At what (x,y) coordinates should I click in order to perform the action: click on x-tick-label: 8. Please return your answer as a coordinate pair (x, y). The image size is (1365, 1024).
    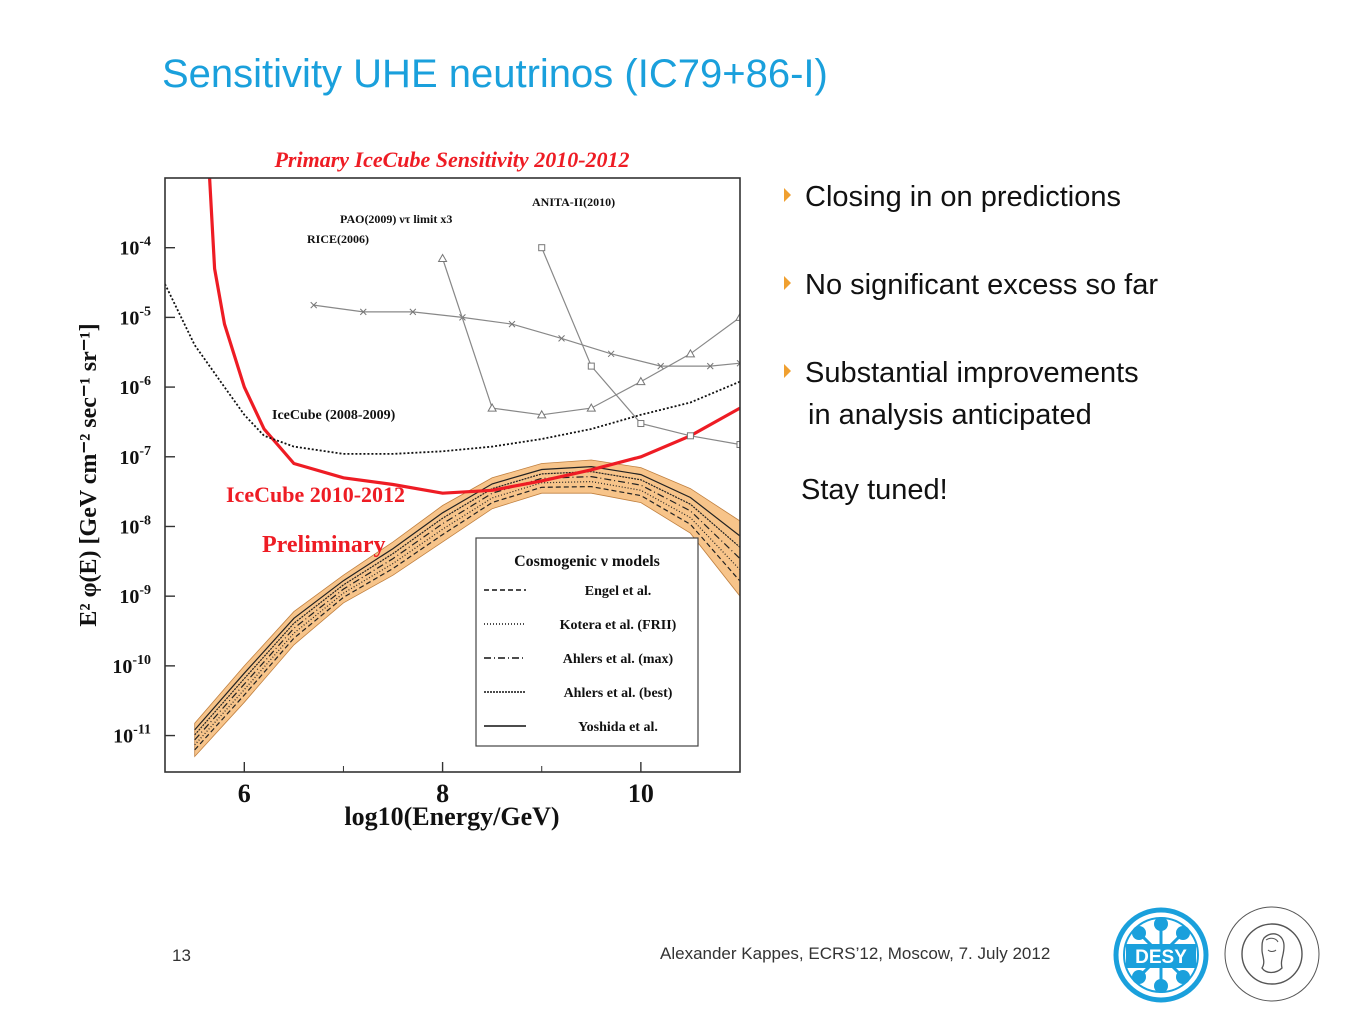
    Looking at the image, I should click on (442, 793).